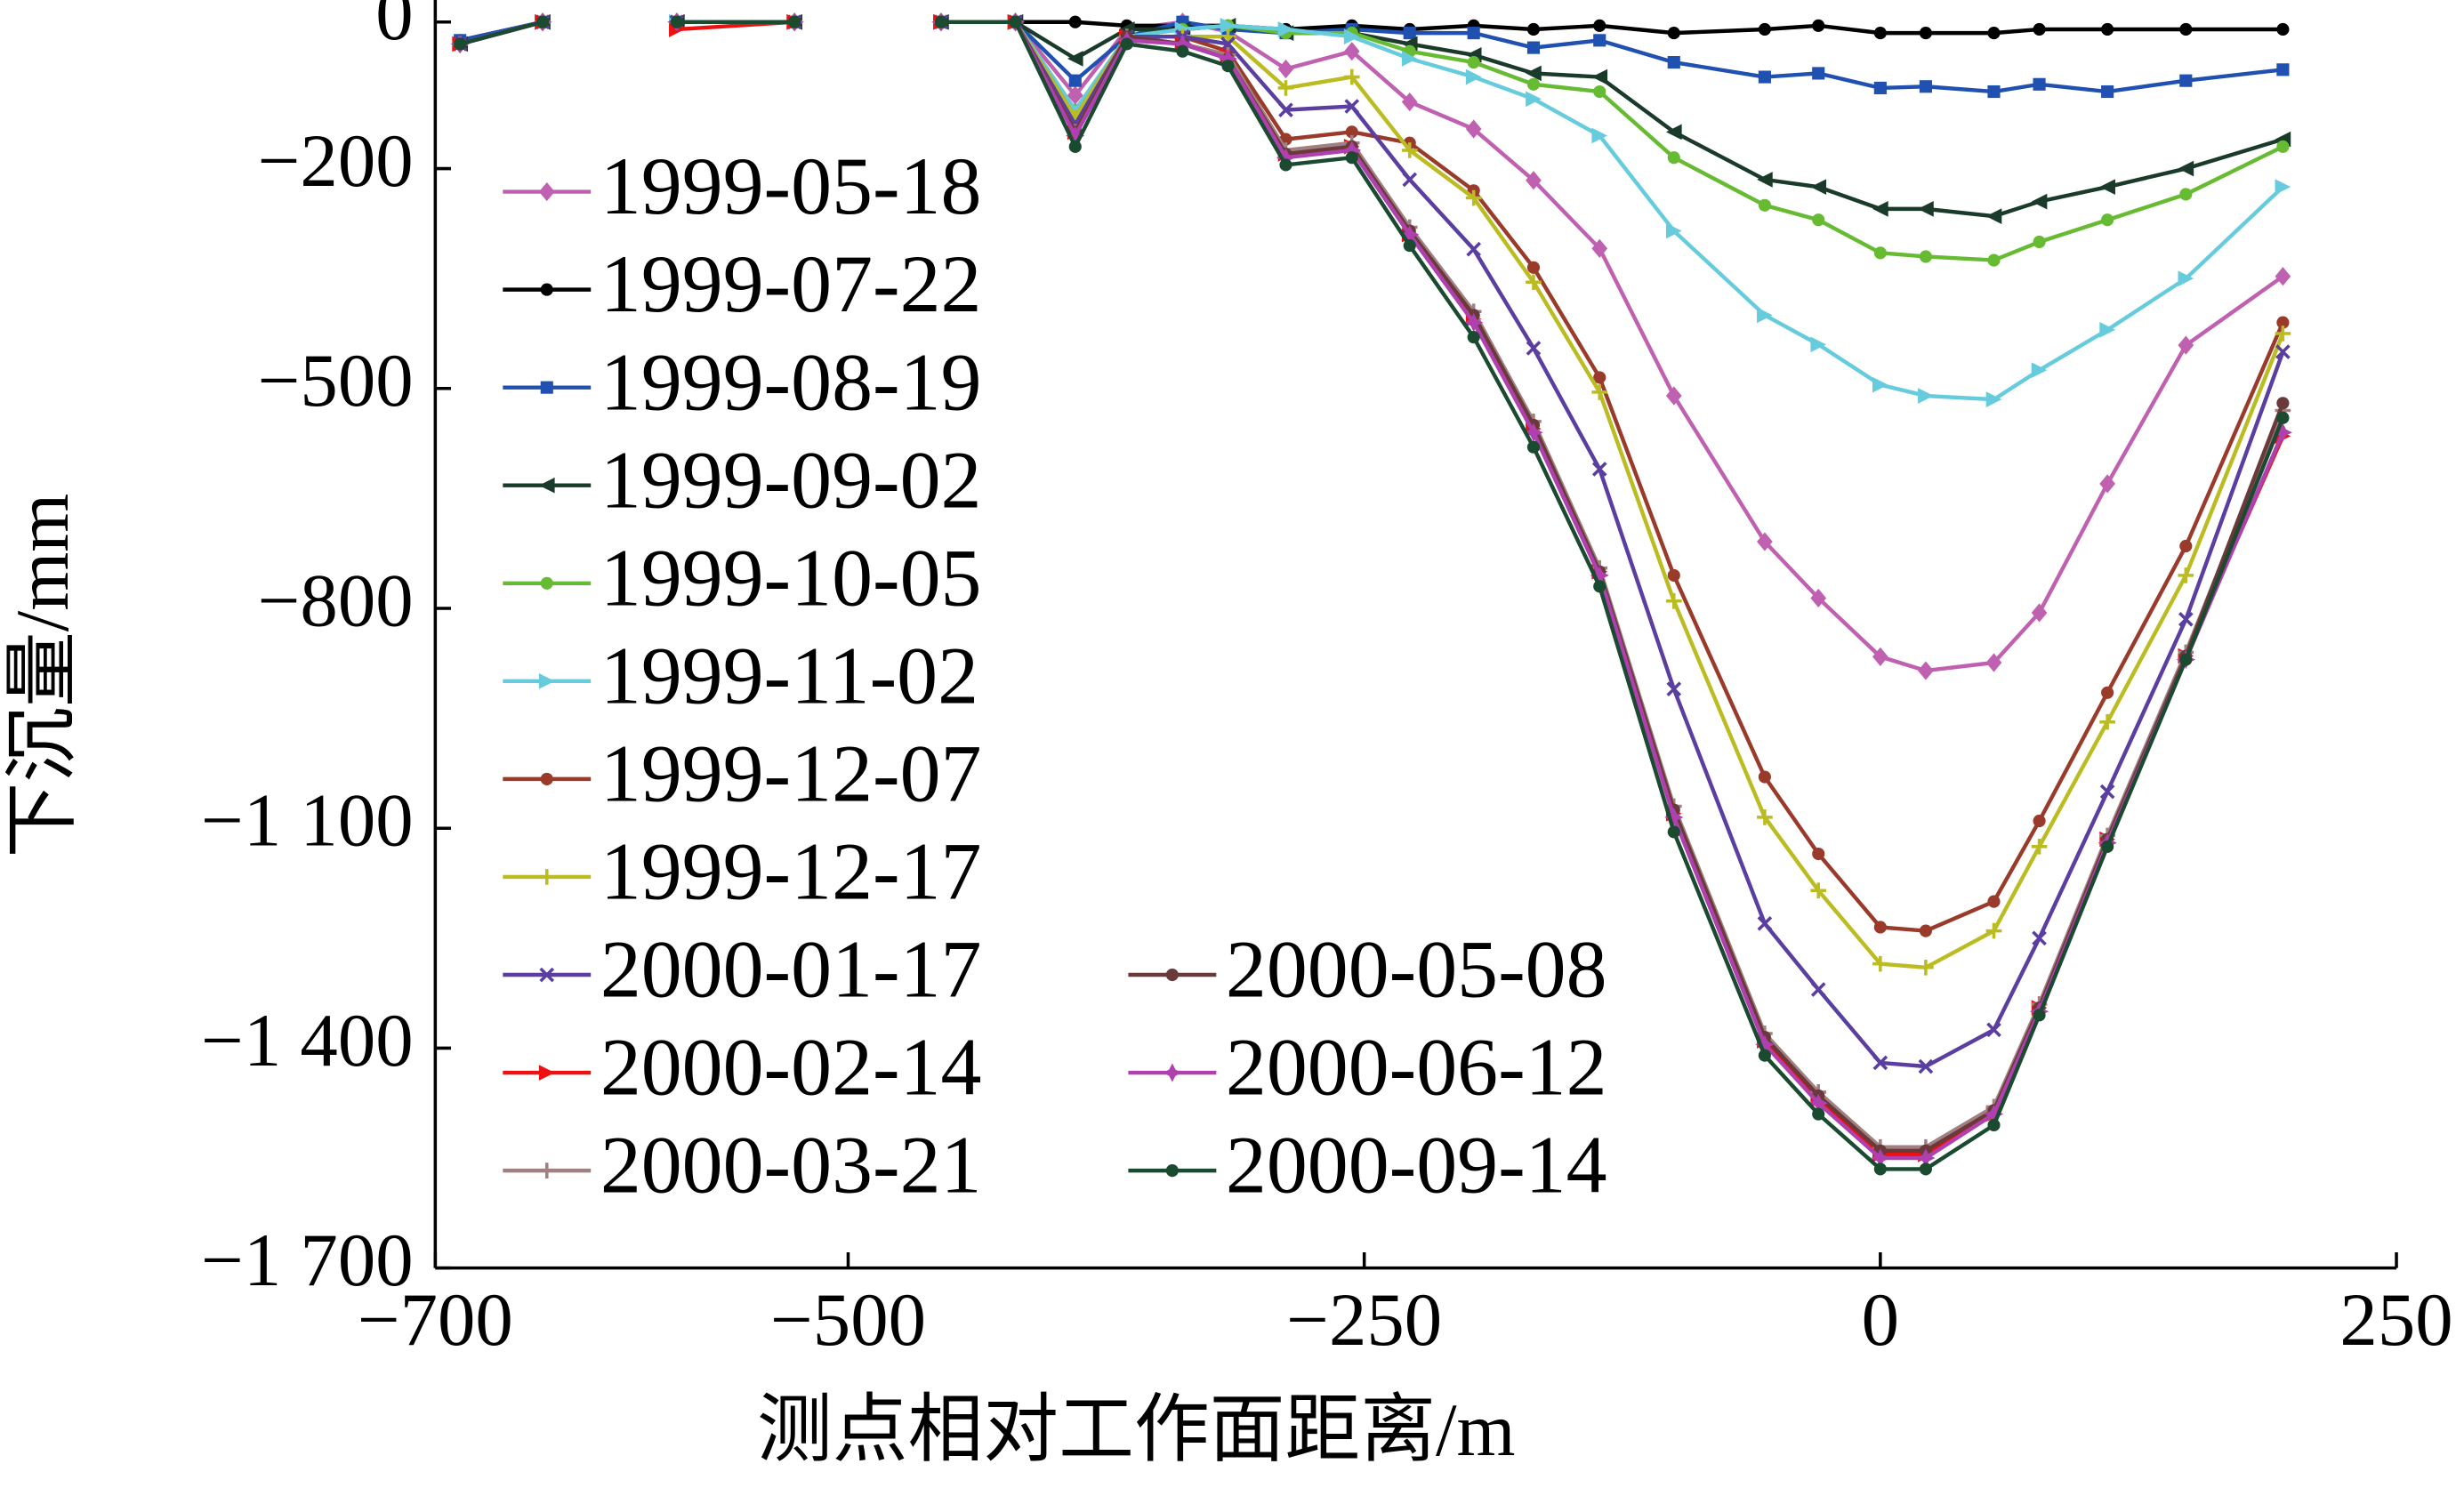 Image resolution: width=2464 pixels, height=1488 pixels. I want to click on legend-label: 1999-11-02, so click(789, 675).